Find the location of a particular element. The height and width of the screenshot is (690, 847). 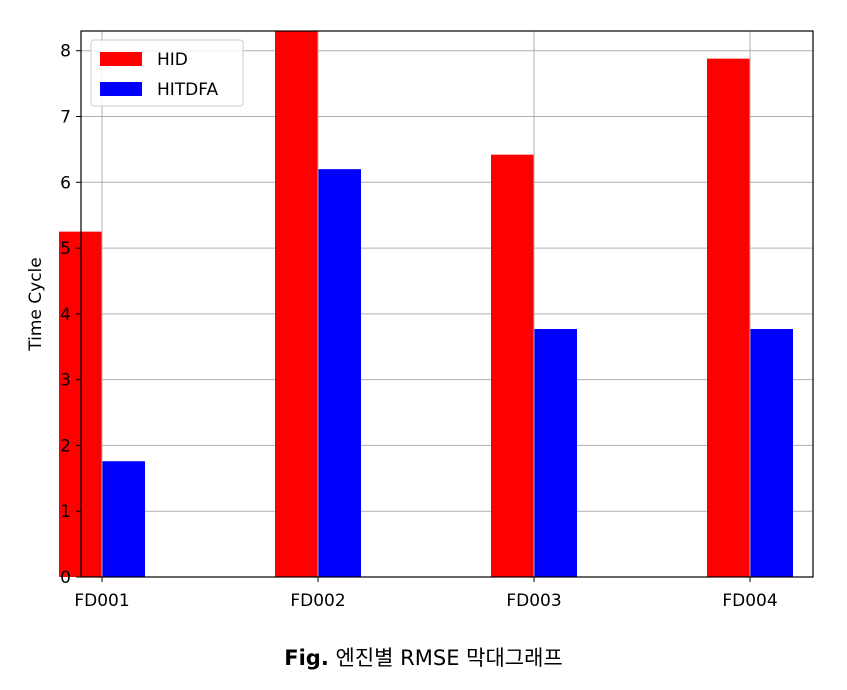

y-tick-label: 2 is located at coordinates (65, 446).